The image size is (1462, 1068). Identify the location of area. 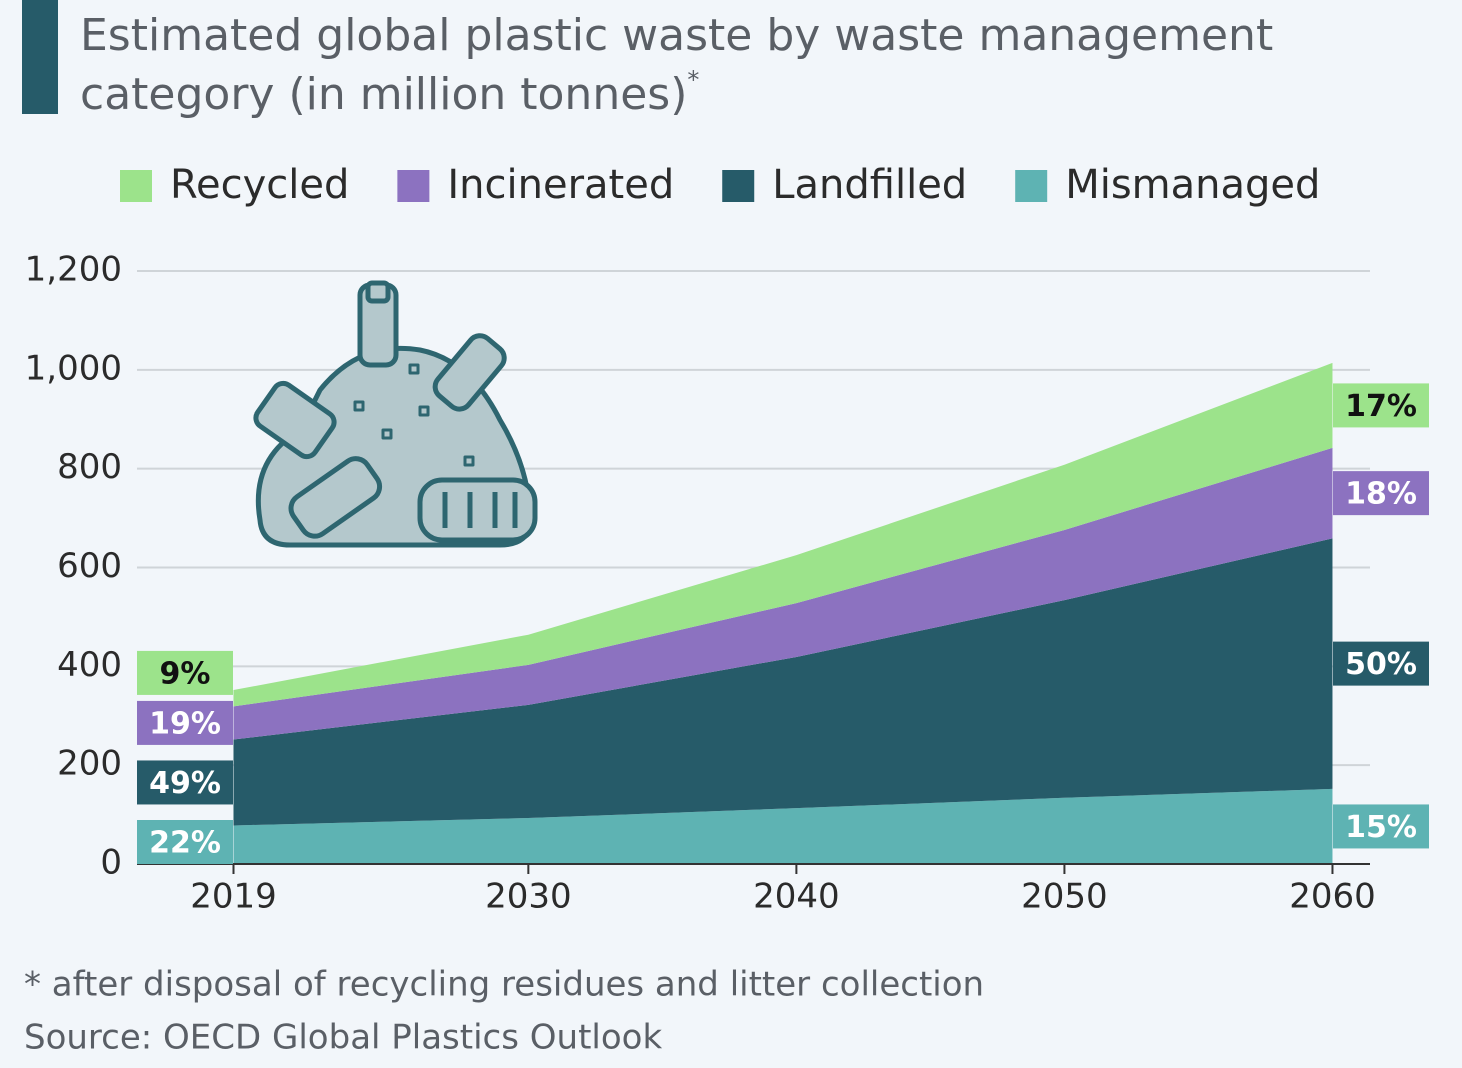
(783, 826).